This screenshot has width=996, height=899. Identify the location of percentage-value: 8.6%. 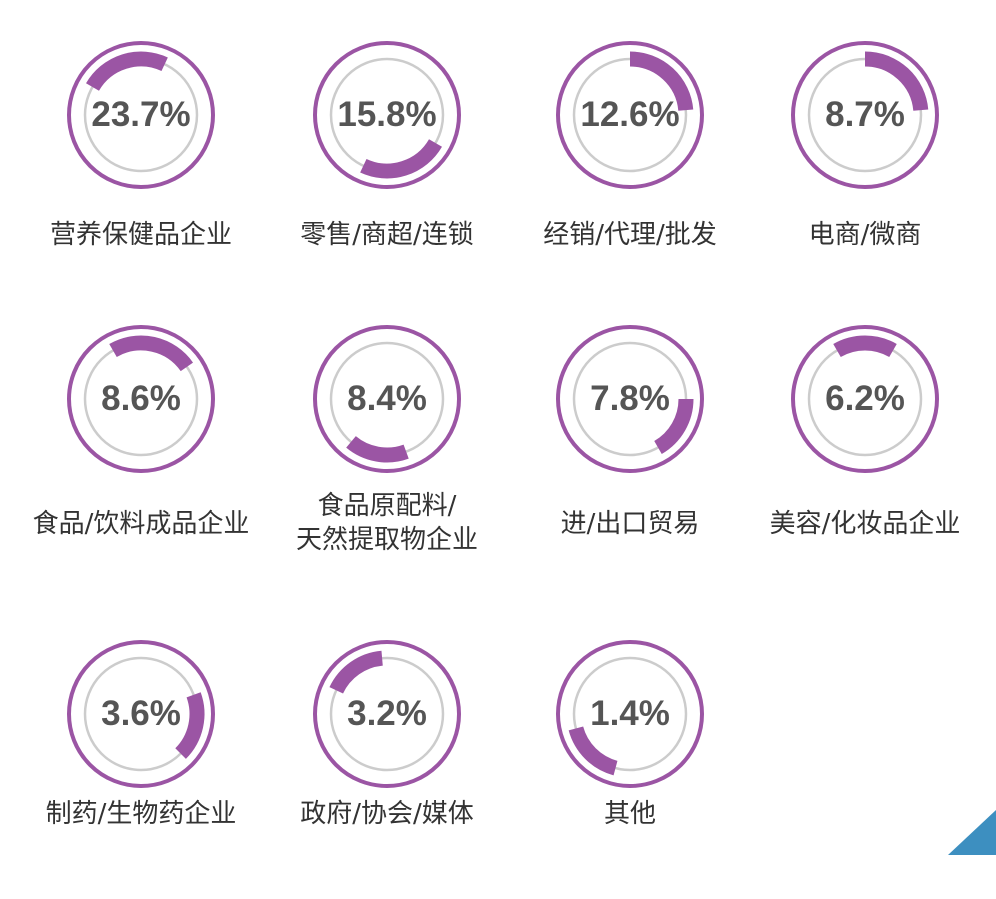
(141, 398).